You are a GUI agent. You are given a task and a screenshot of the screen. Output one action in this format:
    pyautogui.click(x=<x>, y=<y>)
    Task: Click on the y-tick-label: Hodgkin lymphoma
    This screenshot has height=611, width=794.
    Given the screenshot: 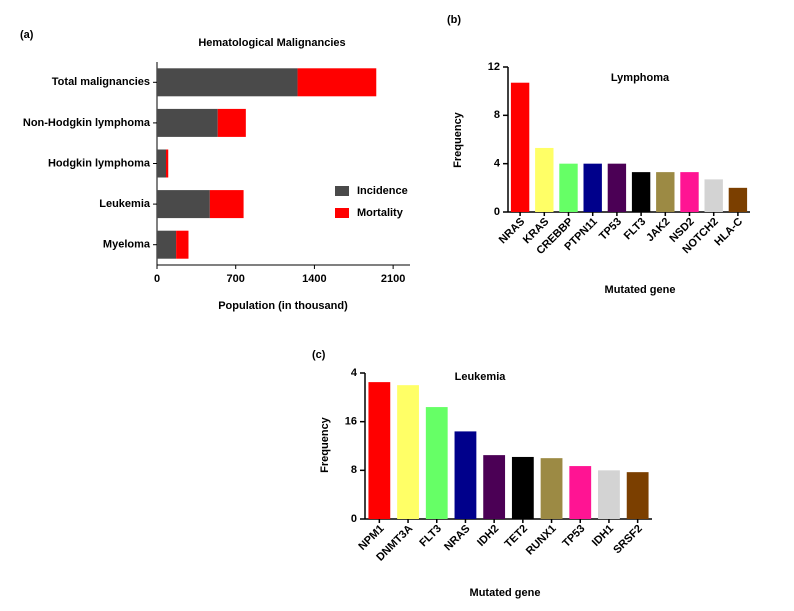 What is the action you would take?
    pyautogui.click(x=99, y=163)
    